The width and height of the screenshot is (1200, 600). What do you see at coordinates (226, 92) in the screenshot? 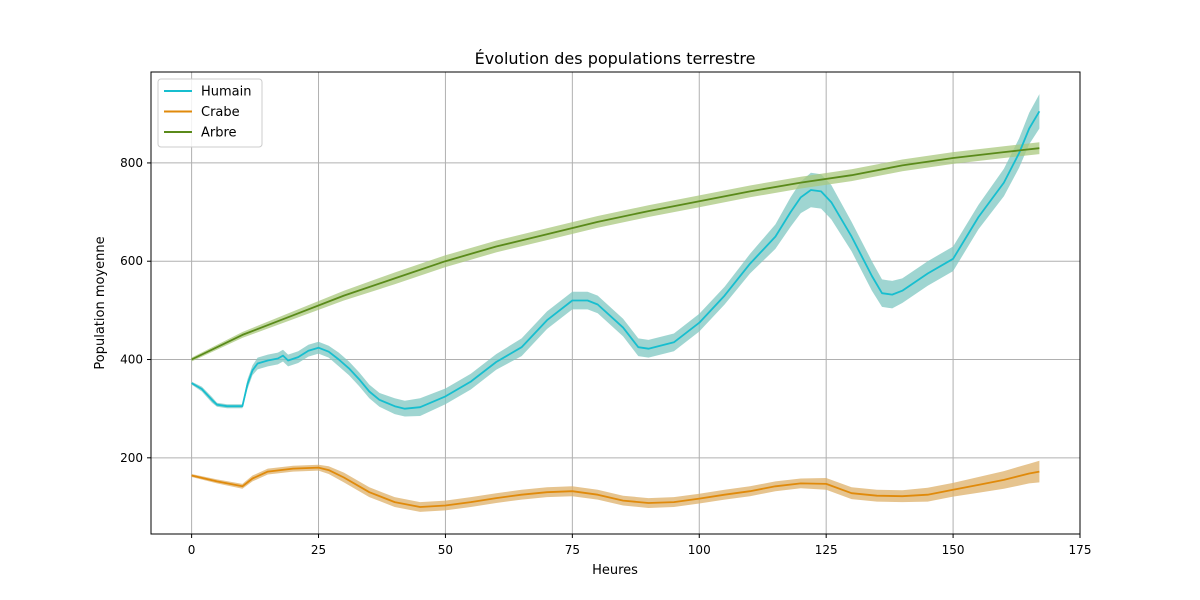
I see `legend-label-humain: Humain` at bounding box center [226, 92].